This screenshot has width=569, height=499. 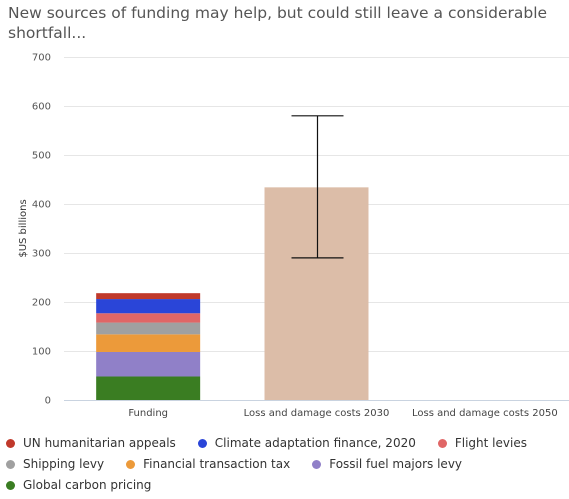 What do you see at coordinates (64, 463) in the screenshot?
I see `legend-label: Shipping levy` at bounding box center [64, 463].